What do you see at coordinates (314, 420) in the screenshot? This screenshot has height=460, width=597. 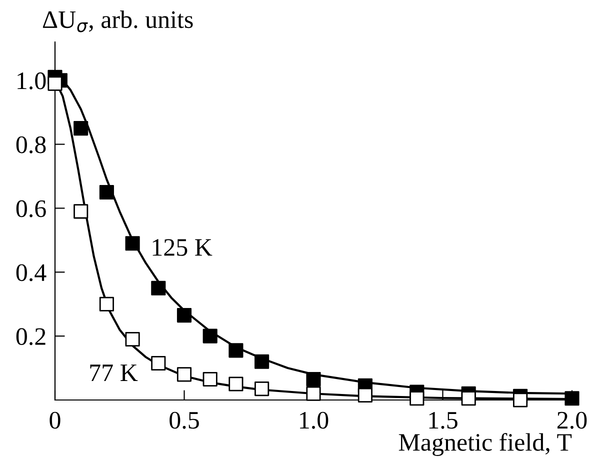 I see `x-tick-label: 1.0` at bounding box center [314, 420].